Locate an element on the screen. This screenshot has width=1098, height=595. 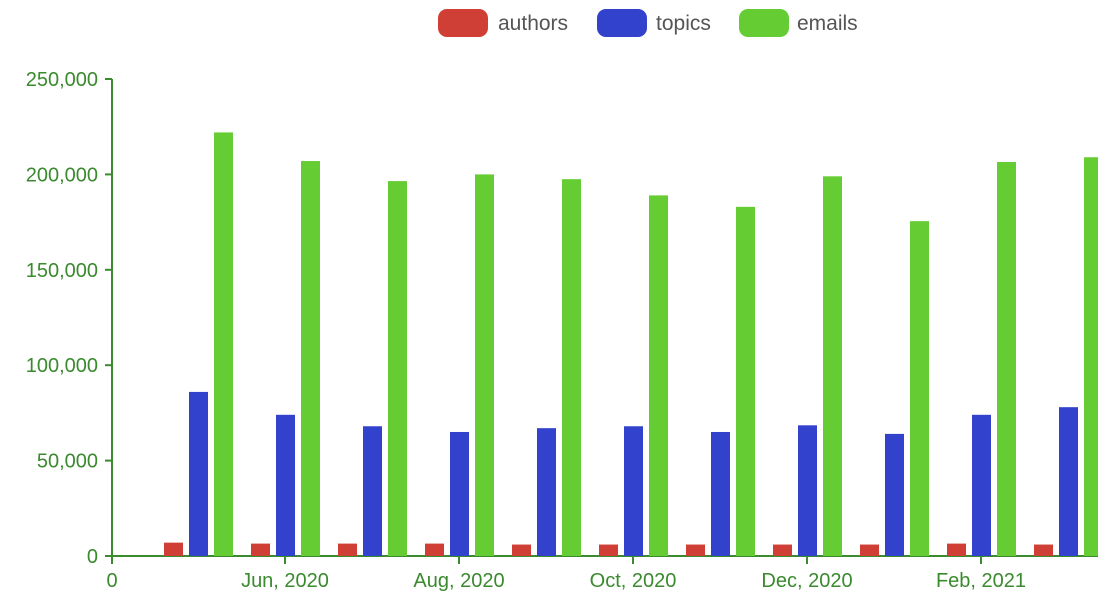
x-tick-label: Aug, 2020 is located at coordinates (458, 581).